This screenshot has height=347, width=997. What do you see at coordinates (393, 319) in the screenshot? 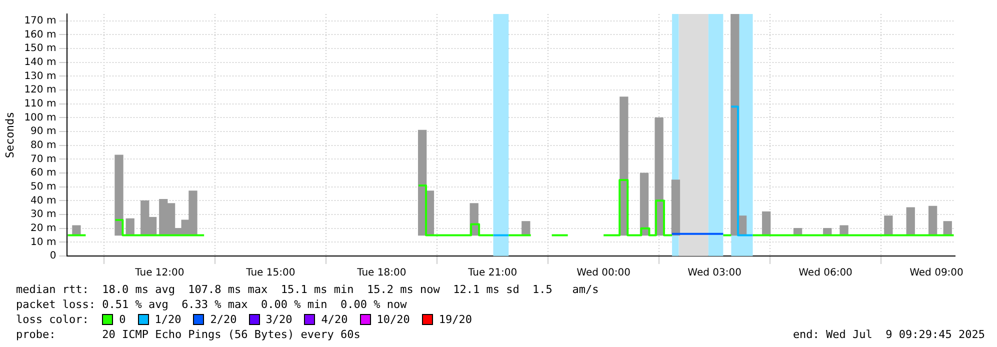
I see `legend-label: 10/20` at bounding box center [393, 319].